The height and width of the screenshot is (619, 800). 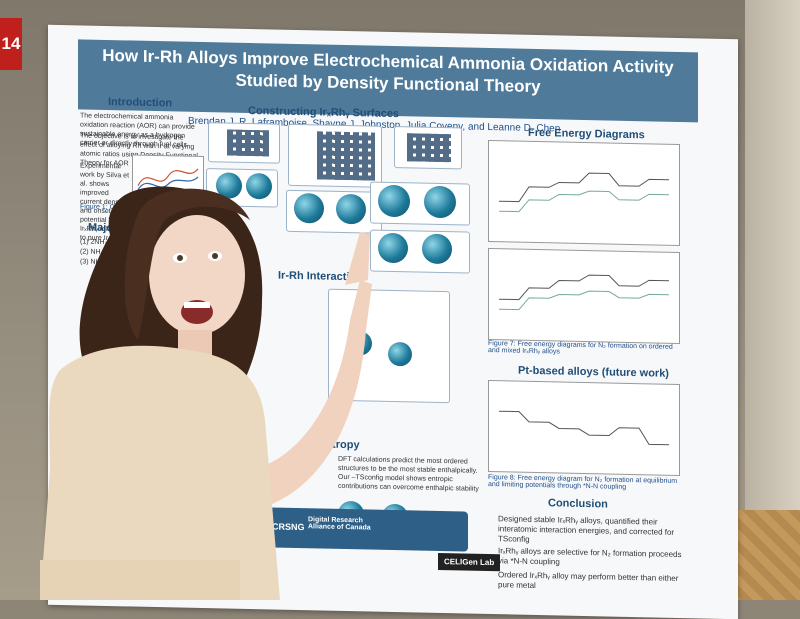 What do you see at coordinates (180, 258) in the screenshot?
I see `left-pupil` at bounding box center [180, 258].